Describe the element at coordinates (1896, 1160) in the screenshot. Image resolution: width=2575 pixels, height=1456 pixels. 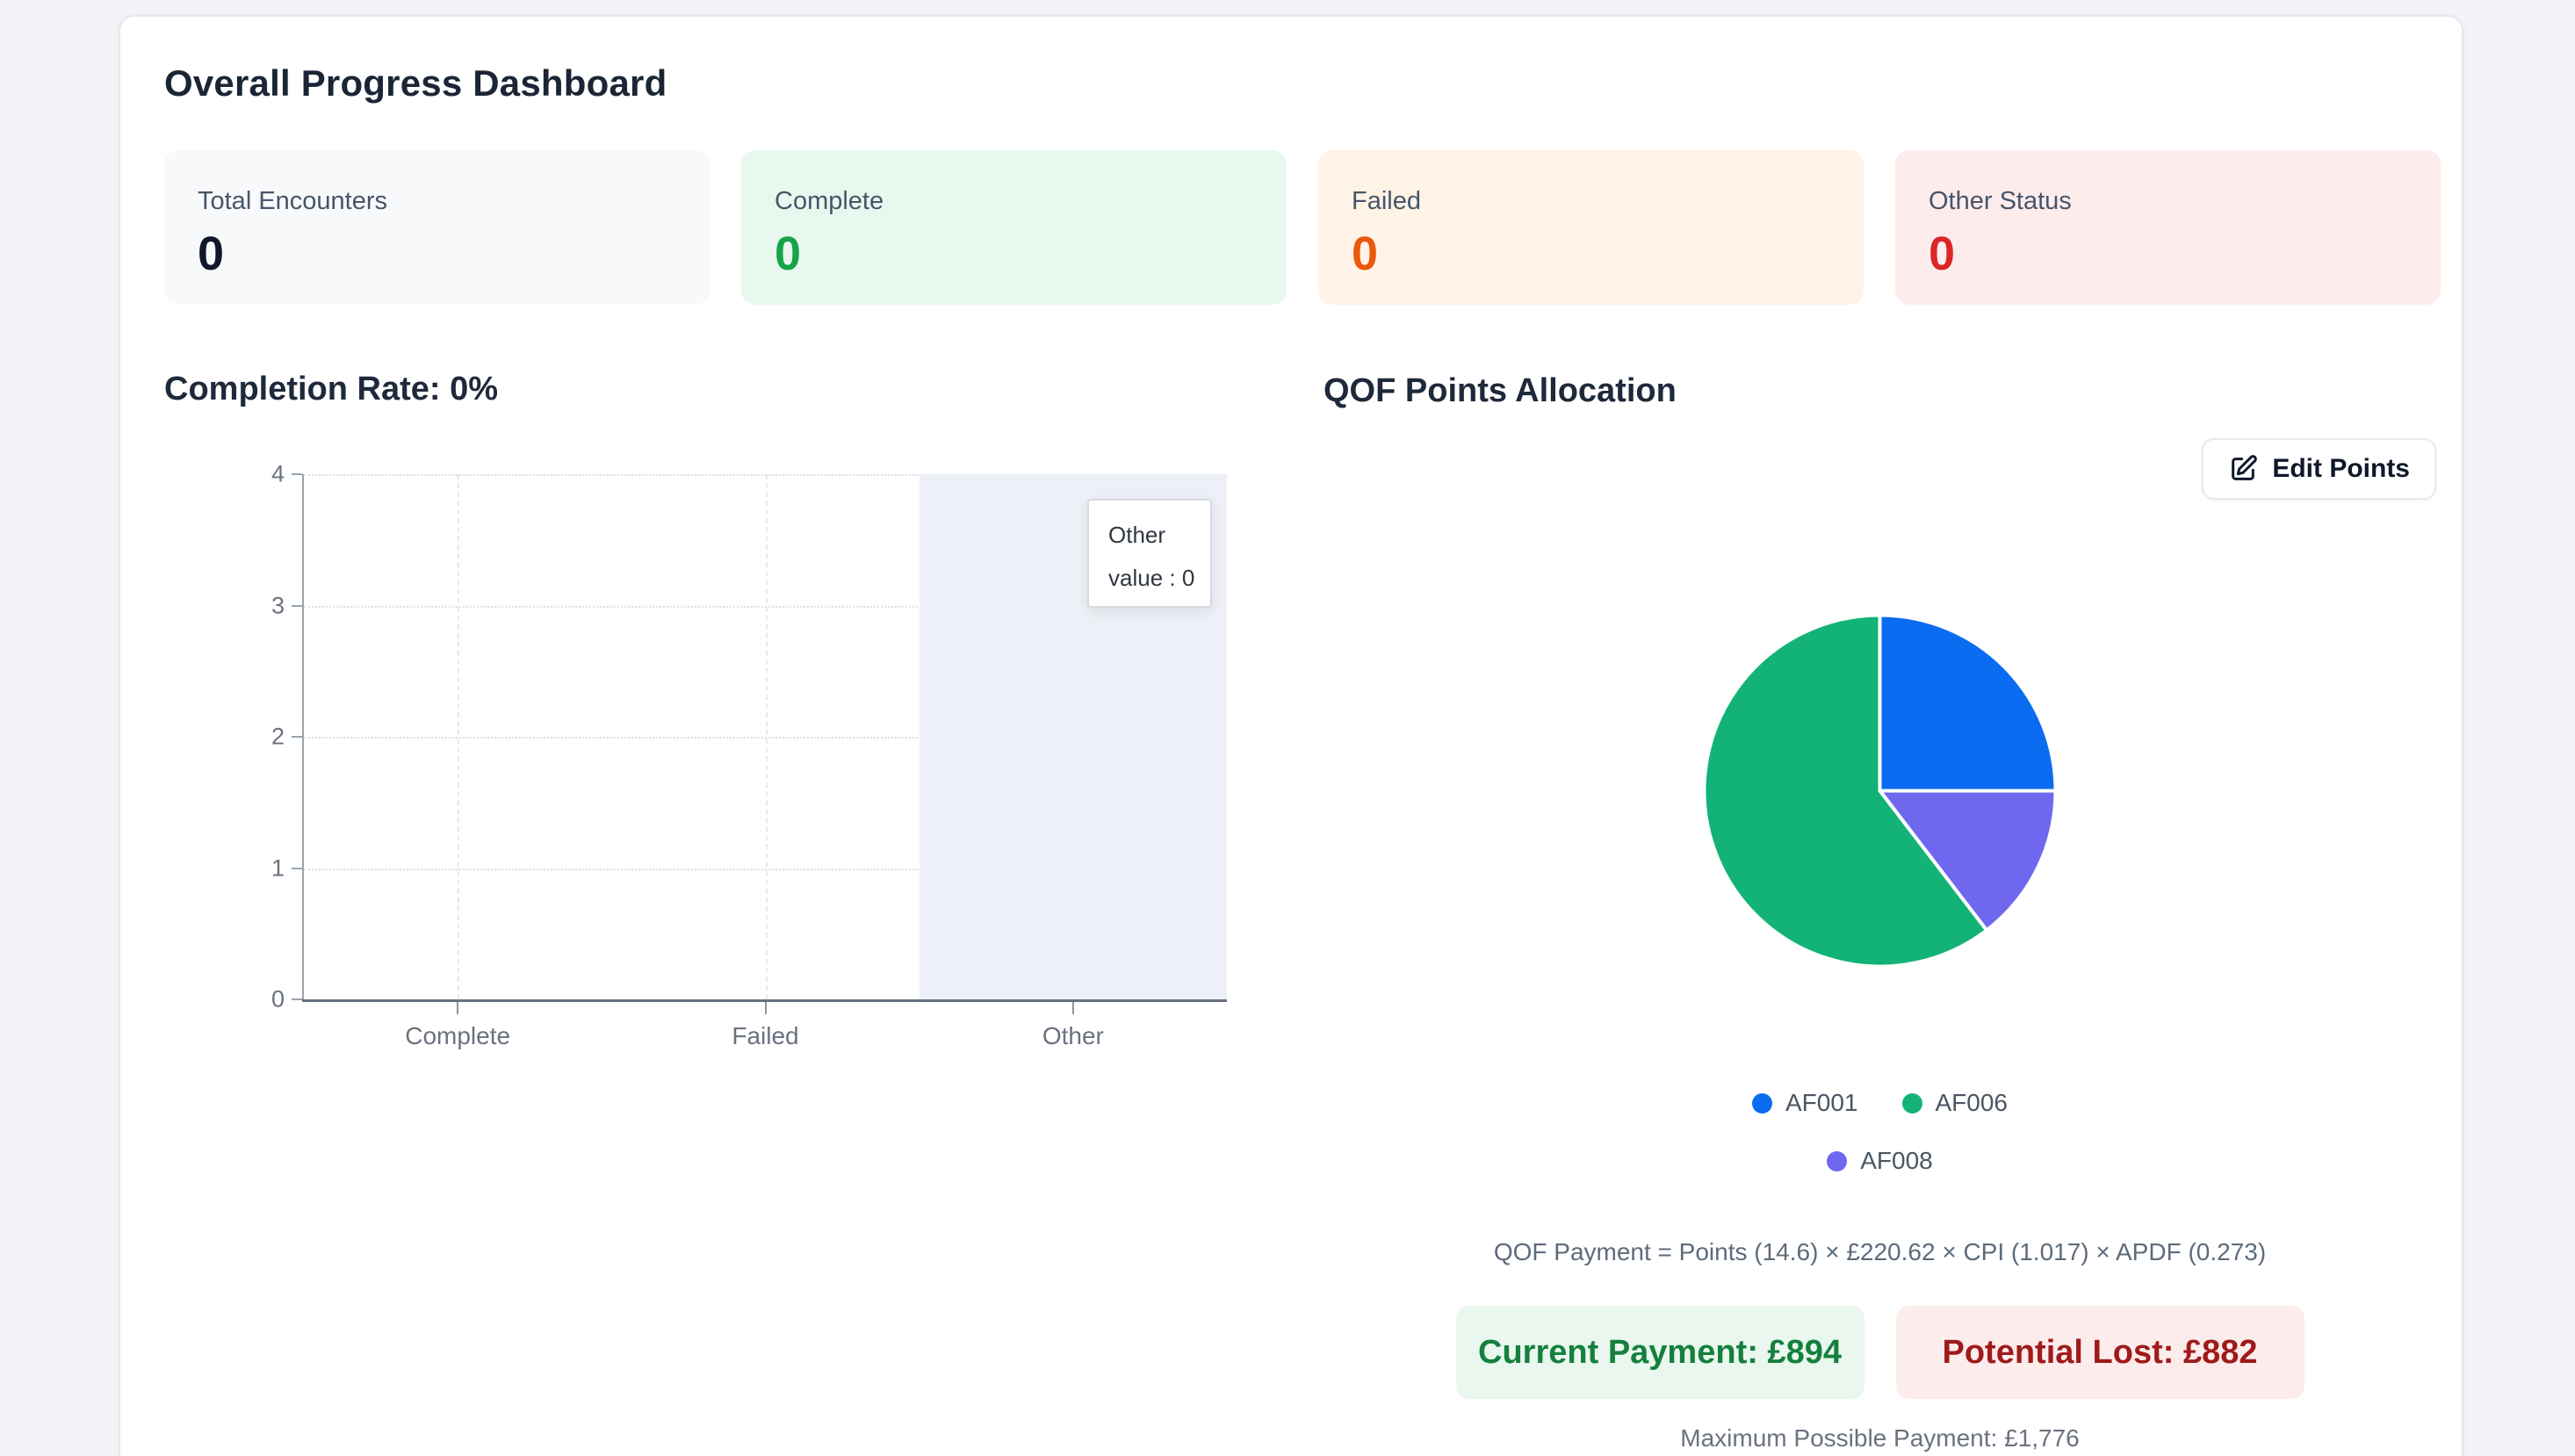
I see `legend-label: AF008` at that location.